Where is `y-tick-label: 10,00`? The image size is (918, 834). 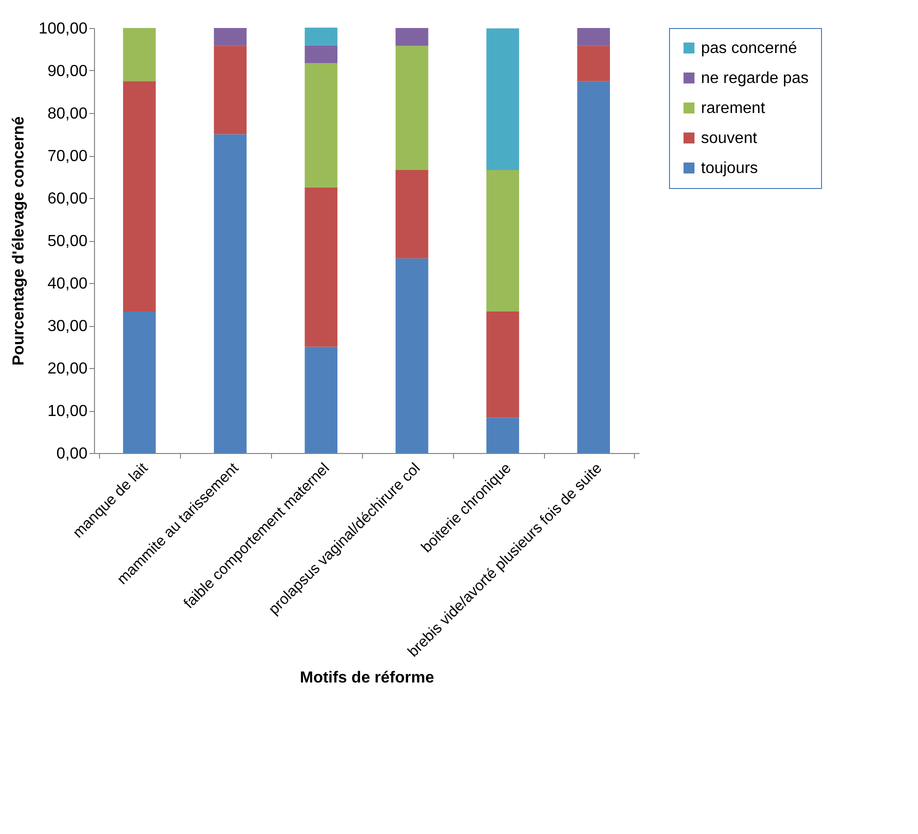 y-tick-label: 10,00 is located at coordinates (67, 411).